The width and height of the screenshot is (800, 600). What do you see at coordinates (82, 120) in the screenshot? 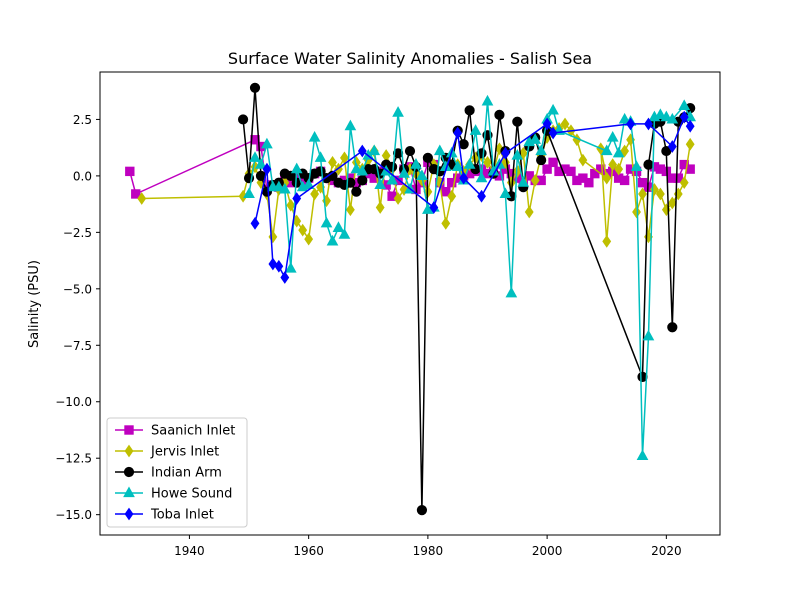
I see `y-tick-label: 2.5` at bounding box center [82, 120].